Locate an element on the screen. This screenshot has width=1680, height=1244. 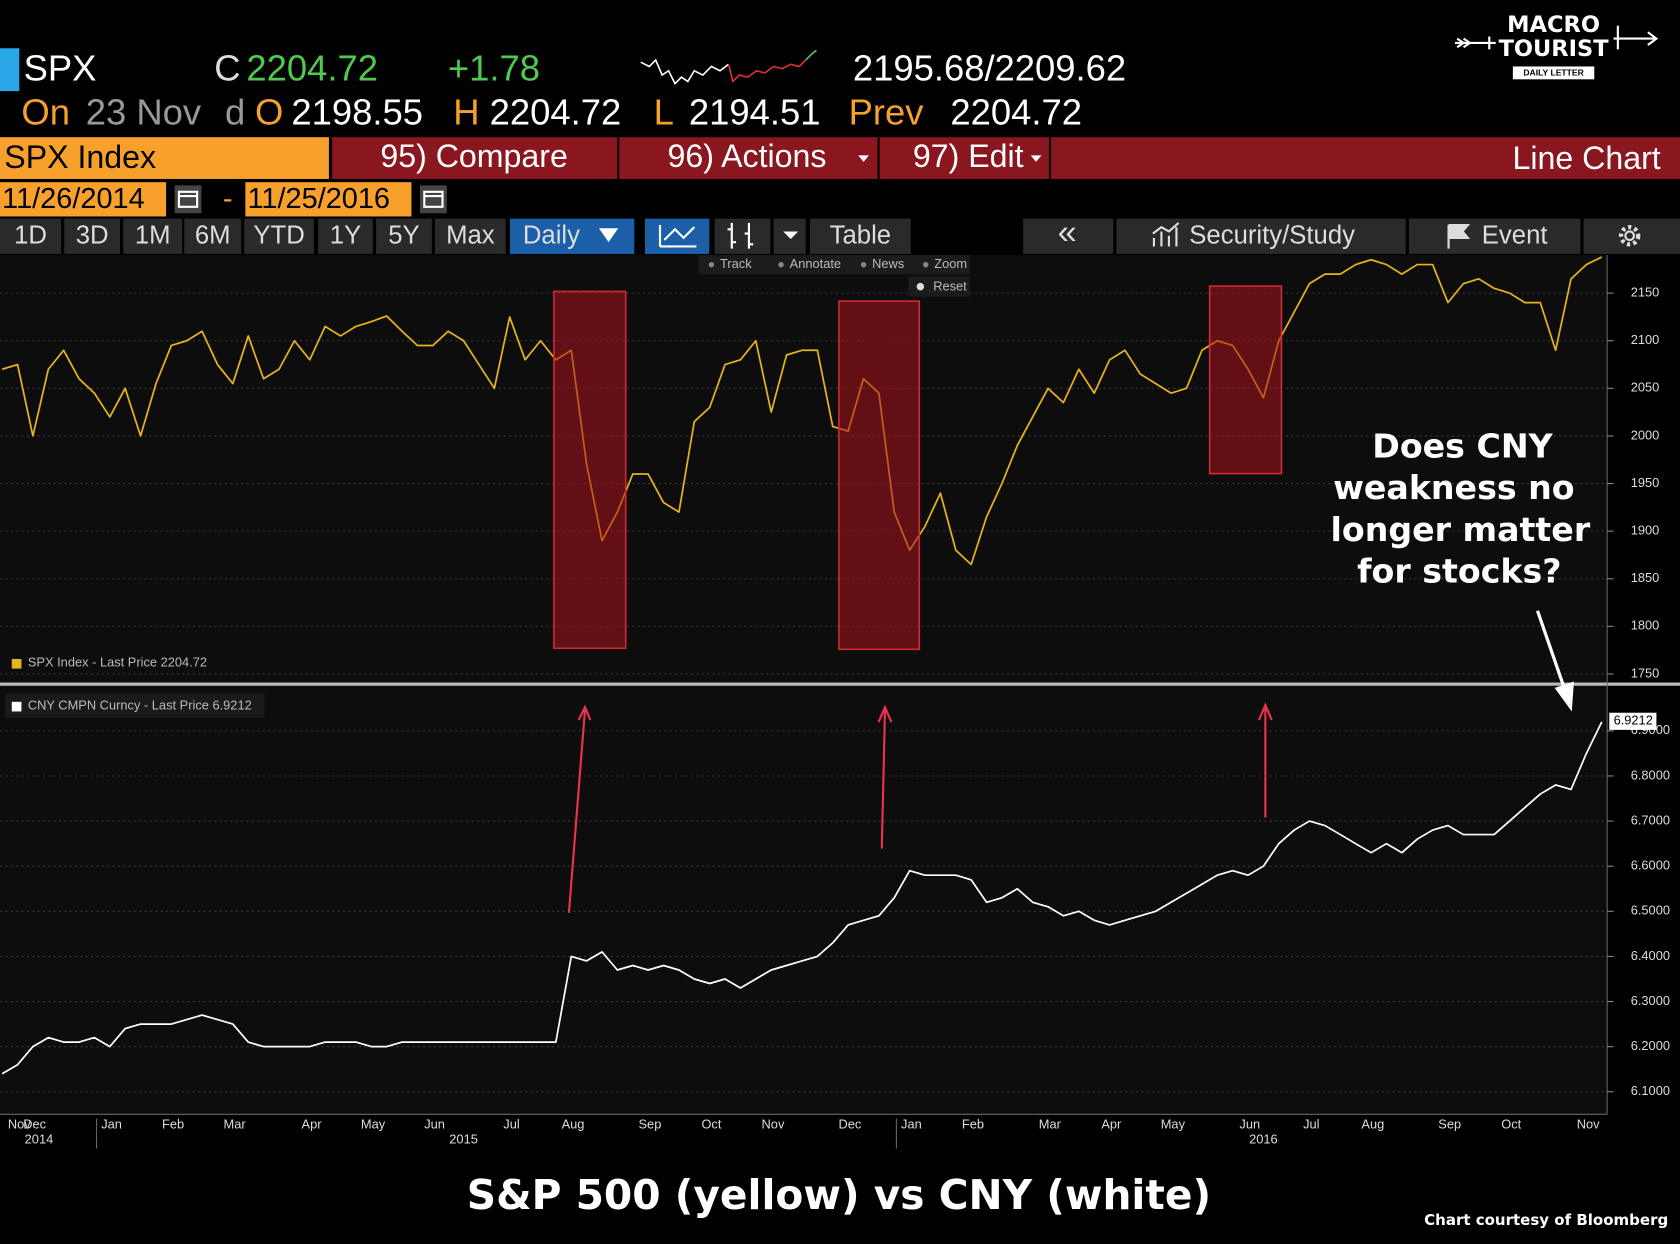
y-tick-label: 6.6000 is located at coordinates (1650, 865).